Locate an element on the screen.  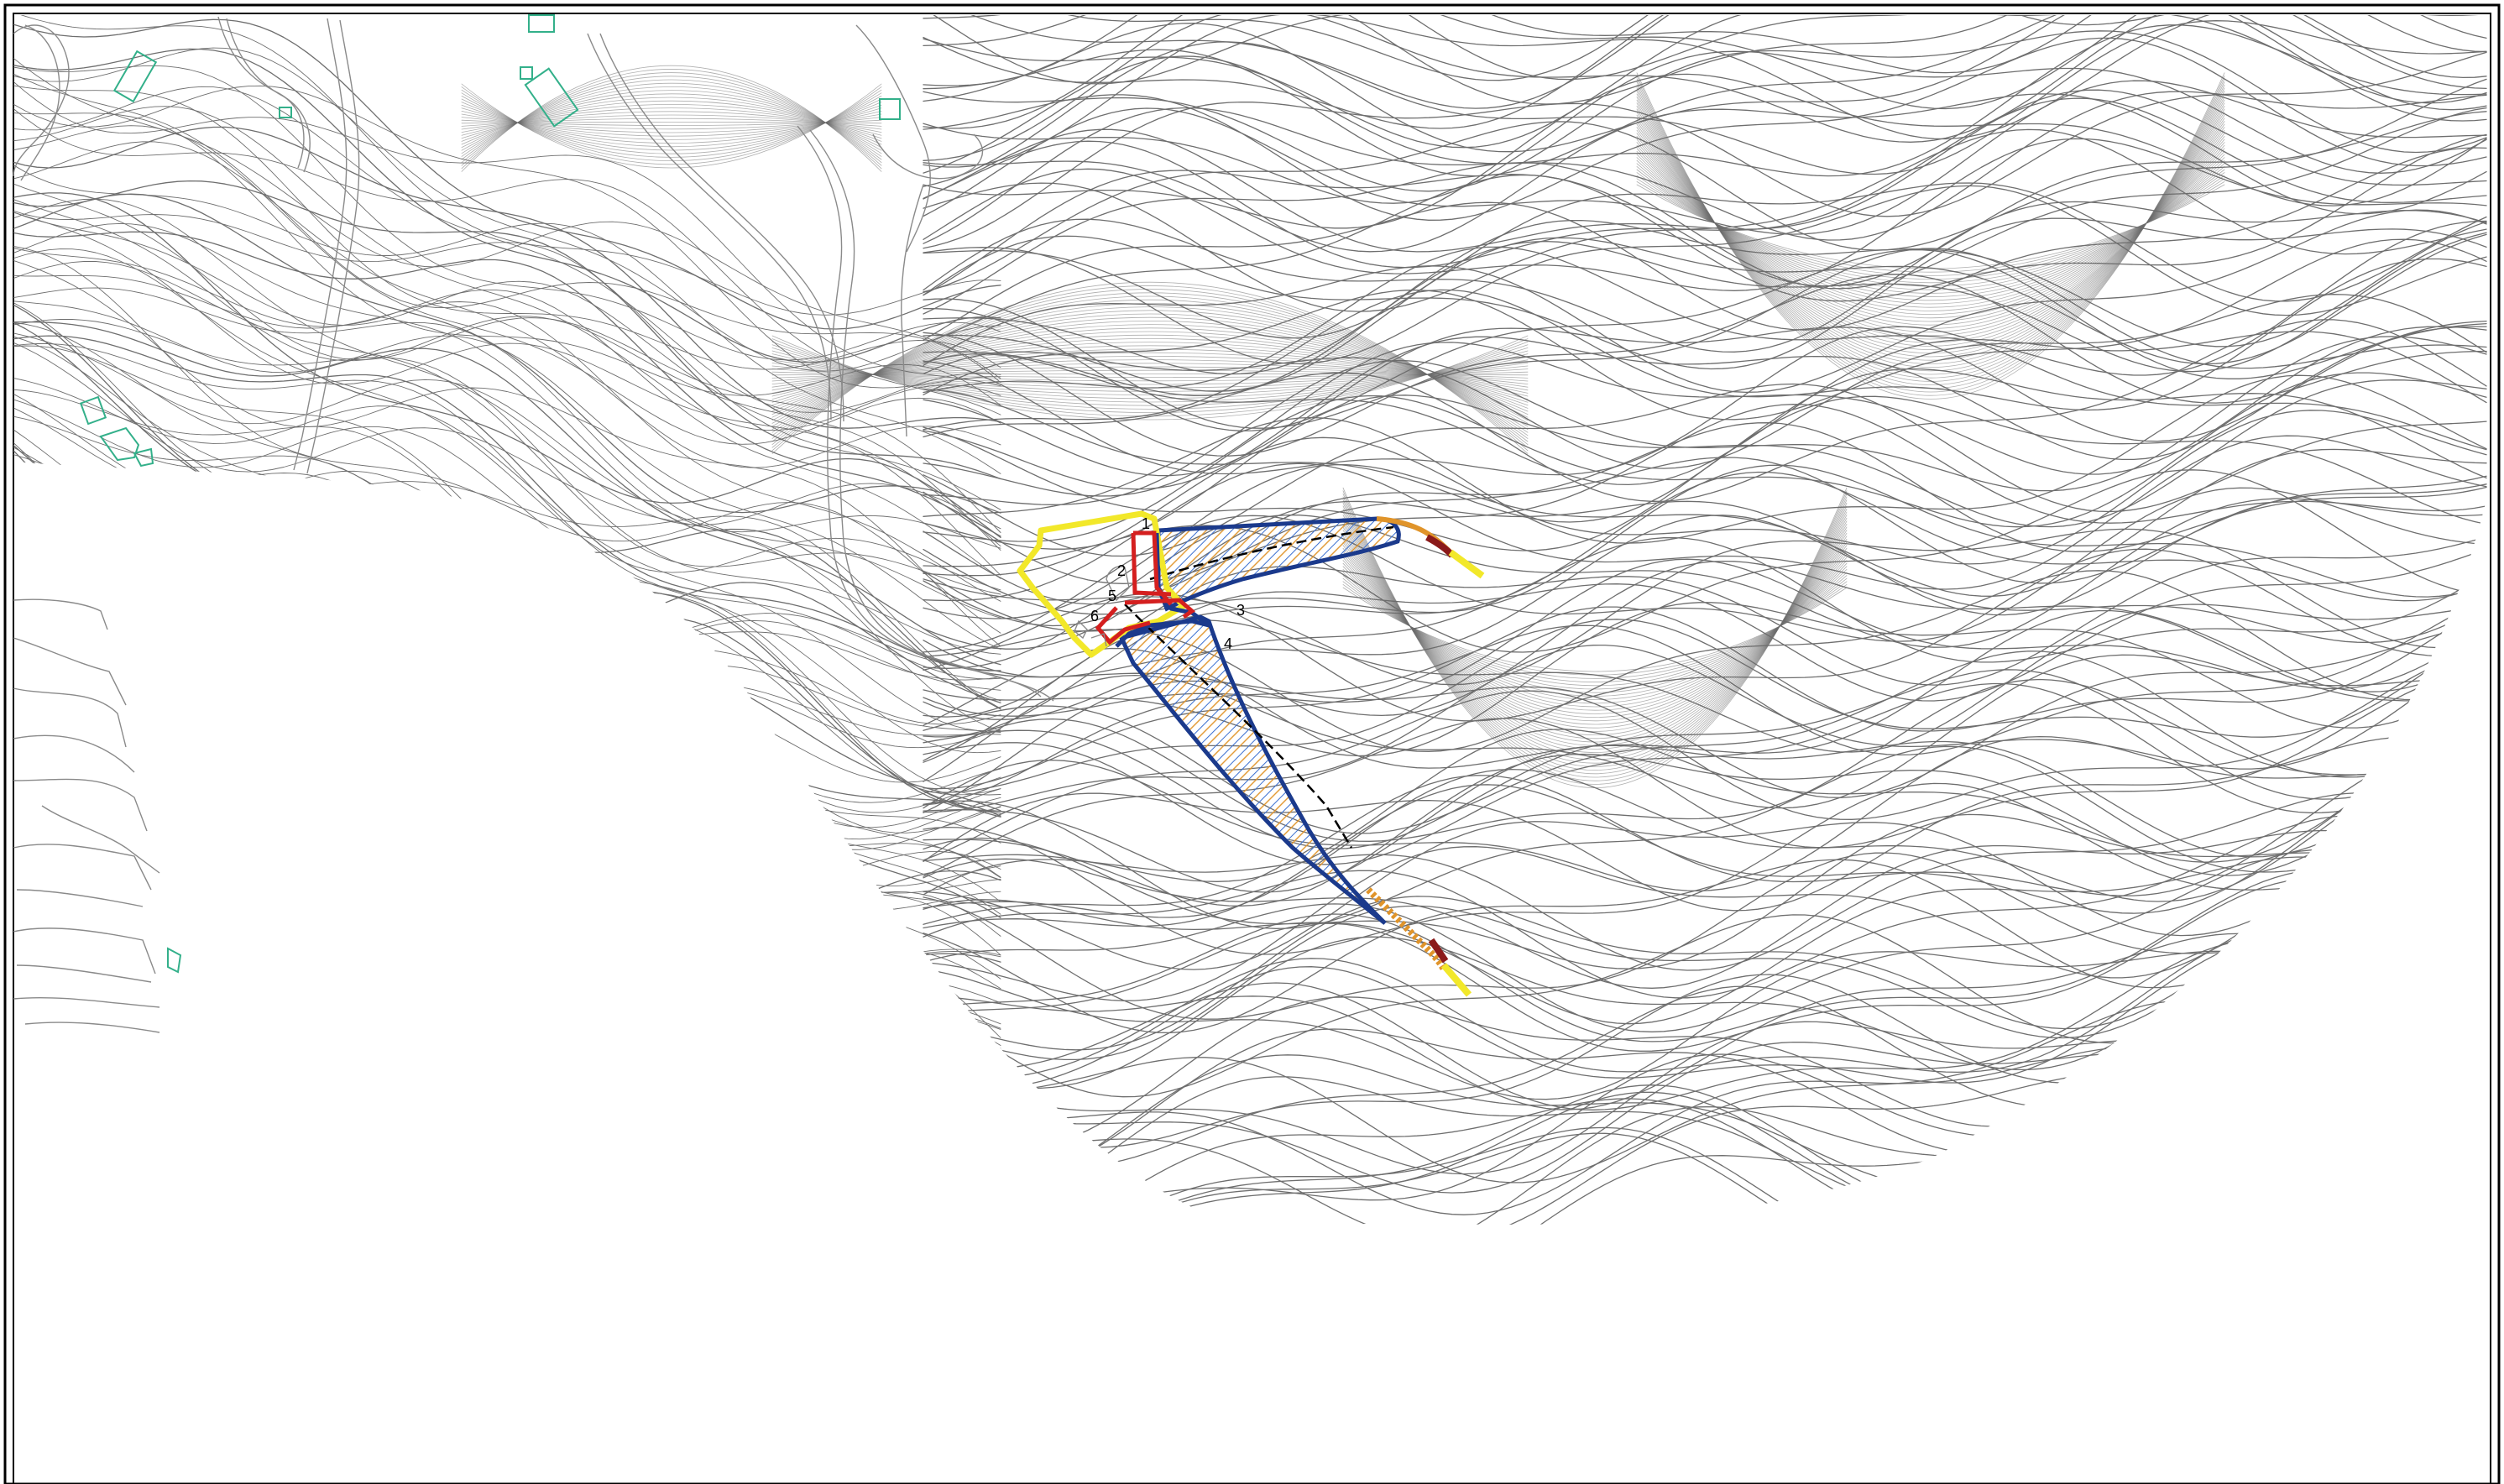
boundary-red is located at coordinates (1145, 587).